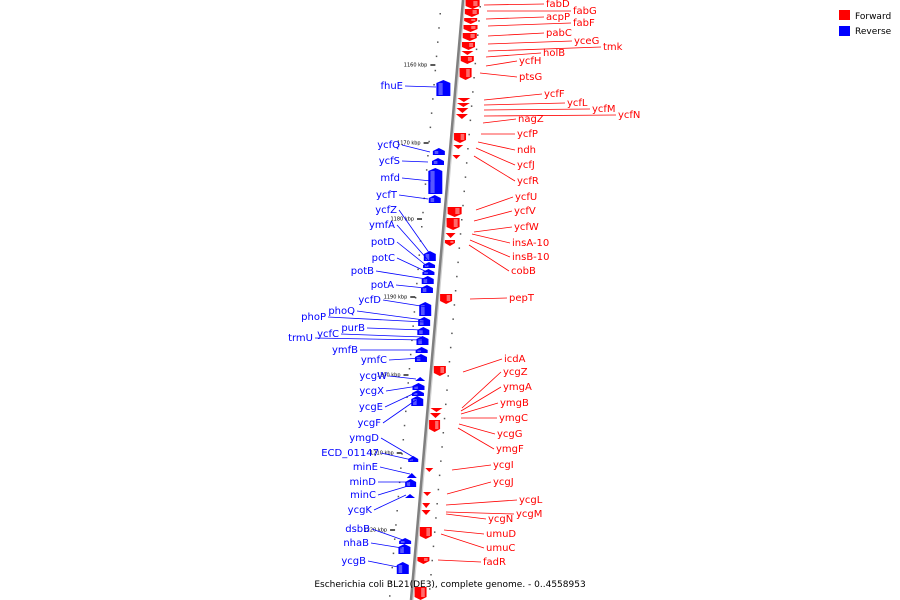 This screenshot has width=900, height=600. What do you see at coordinates (629, 115) in the screenshot?
I see `gene-label-ycfn: ycfN` at bounding box center [629, 115].